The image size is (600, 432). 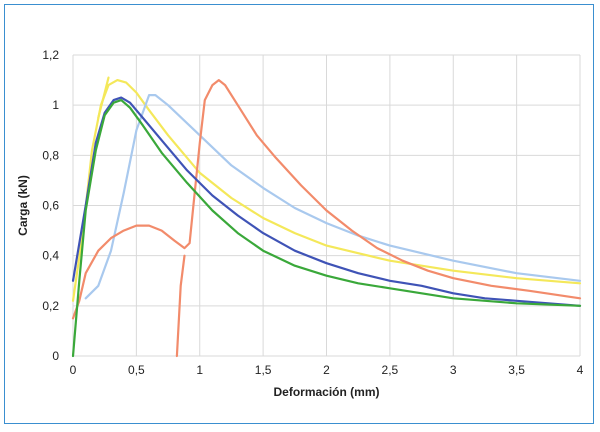 What do you see at coordinates (516, 370) in the screenshot?
I see `x-tick-label: 3,5` at bounding box center [516, 370].